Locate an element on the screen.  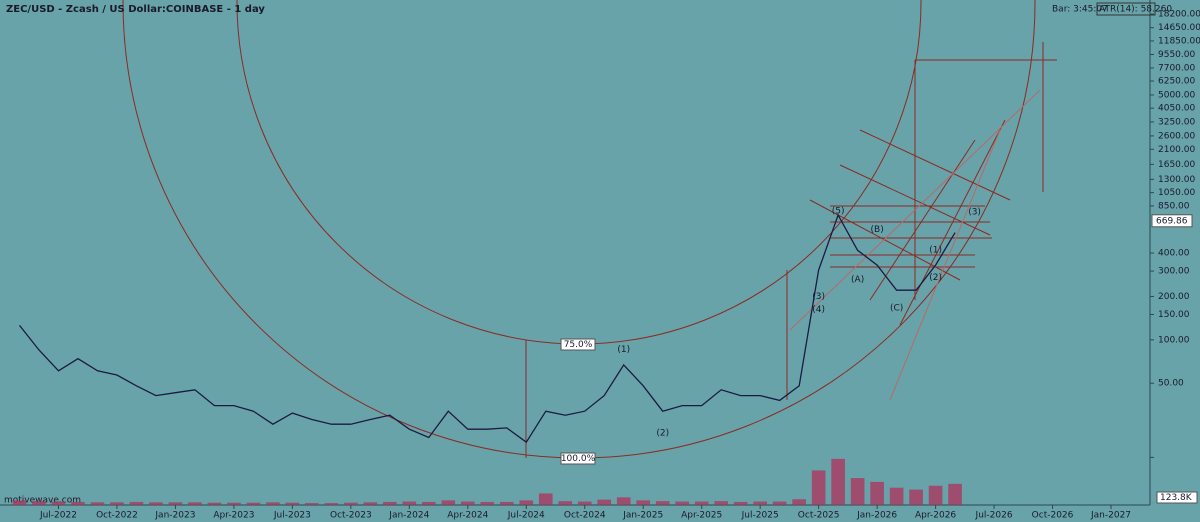
last-price-label: 669.86 is located at coordinates (1172, 221).